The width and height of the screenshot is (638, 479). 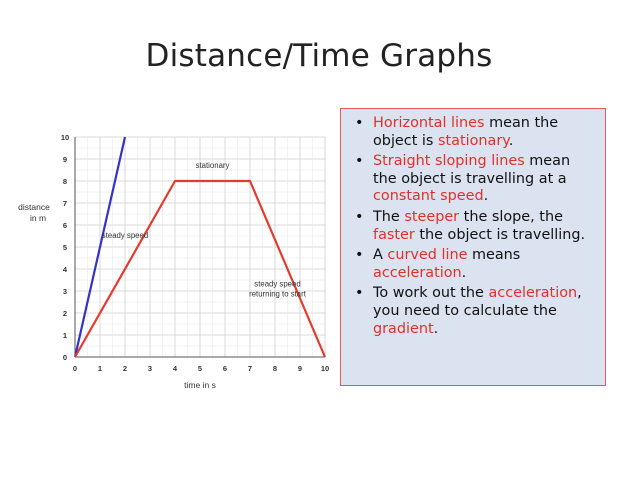 I want to click on y-tick-label: 7, so click(x=65, y=203).